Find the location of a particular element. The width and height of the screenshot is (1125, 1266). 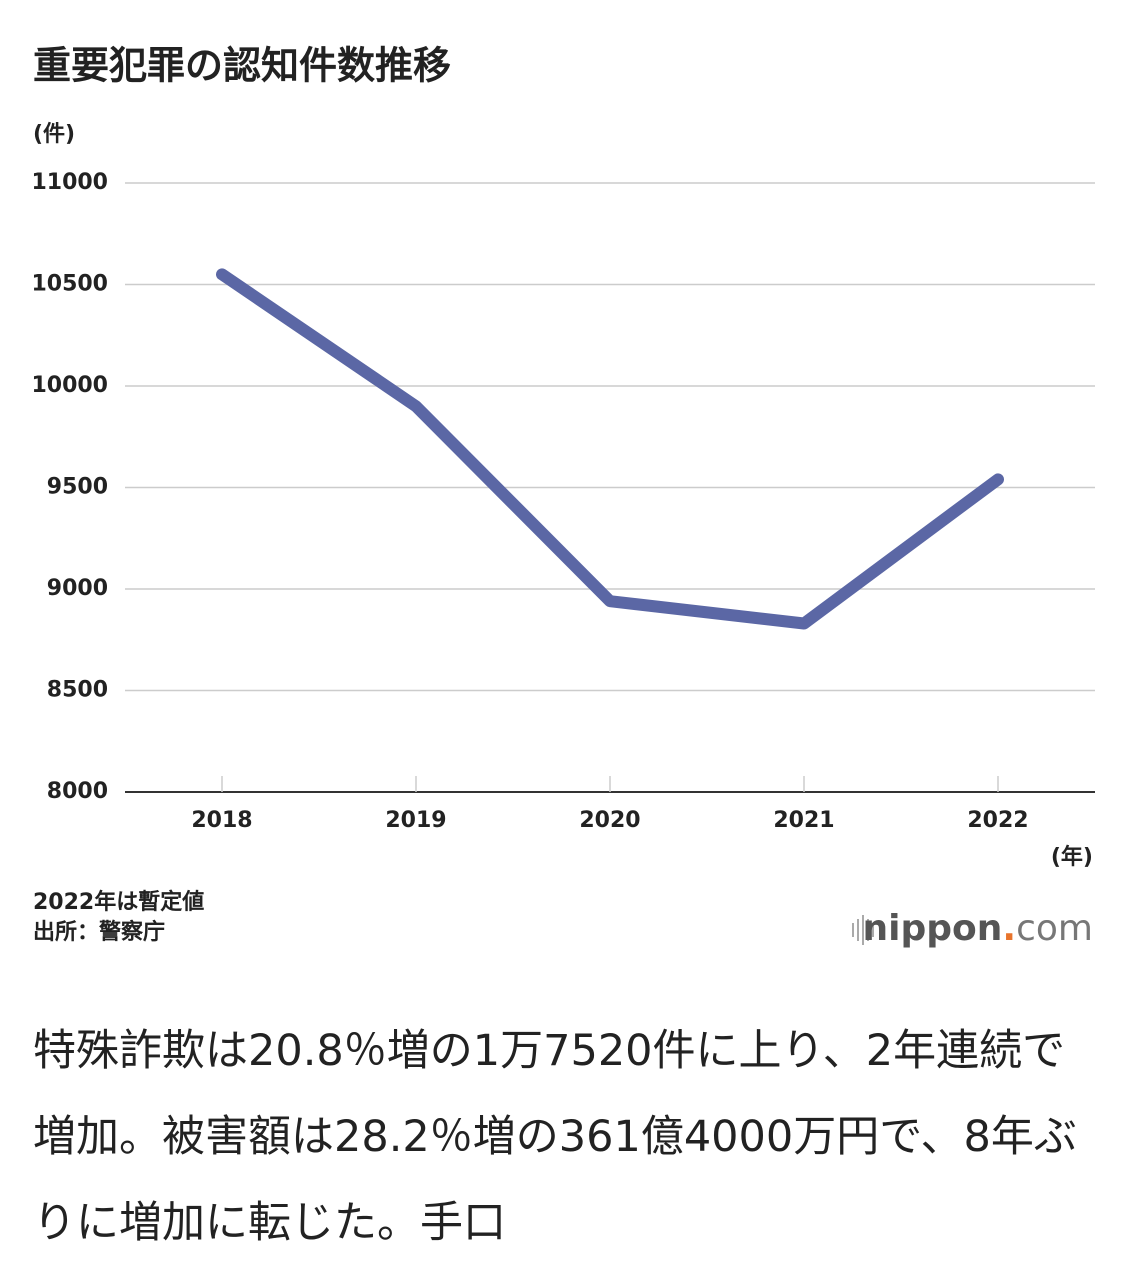

brand: nippon.com is located at coordinates (978, 928).